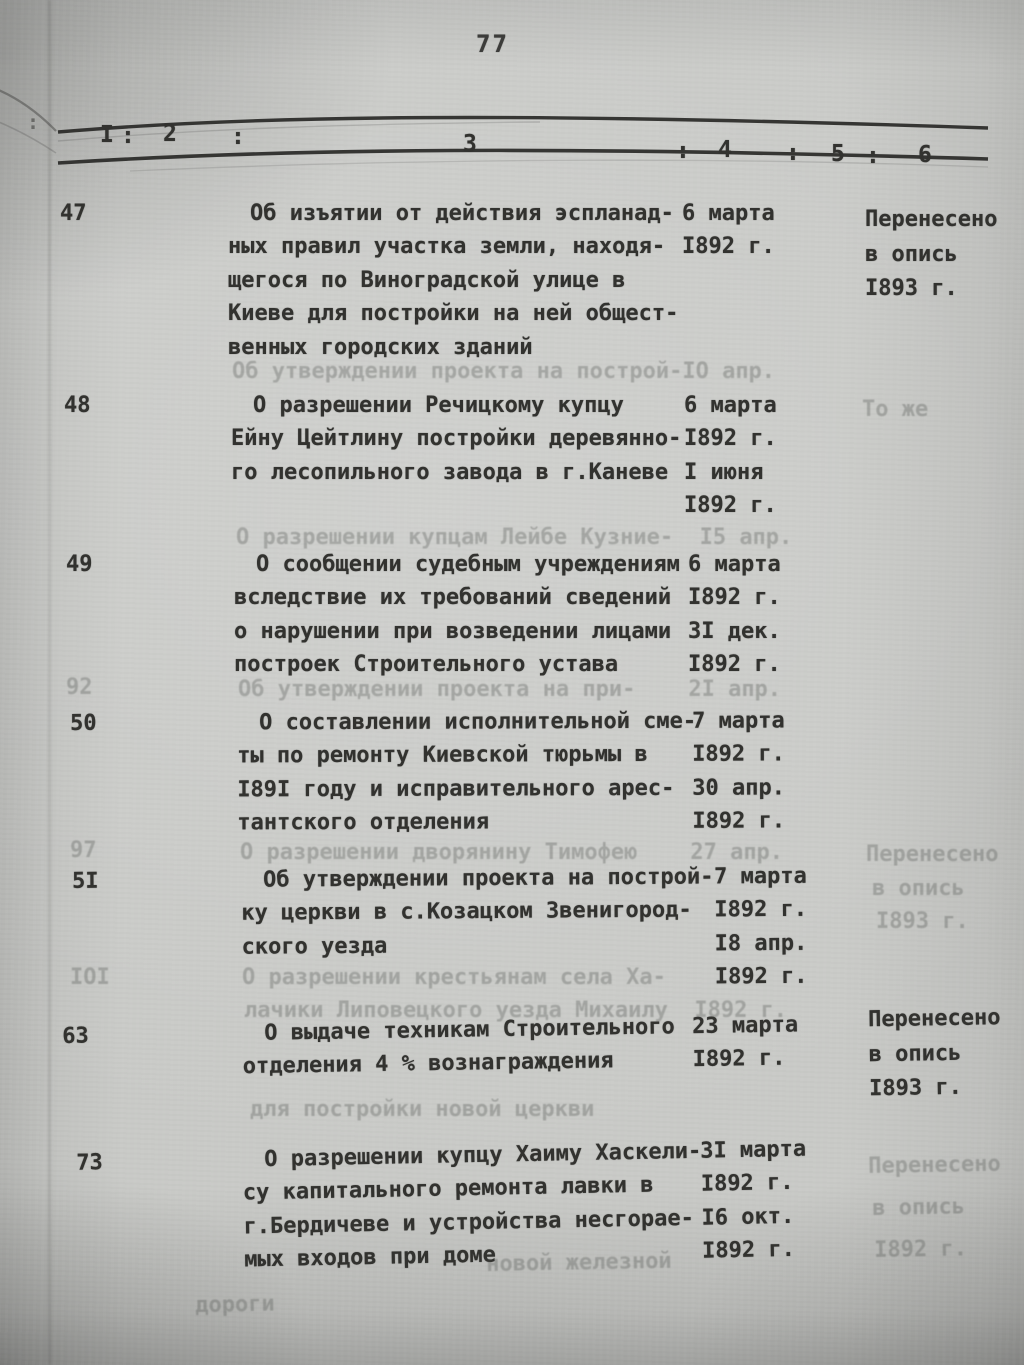 The image size is (1024, 1365). Describe the element at coordinates (488, 878) in the screenshot. I see `subject-line: Об утверждении проекта на построй-` at that location.